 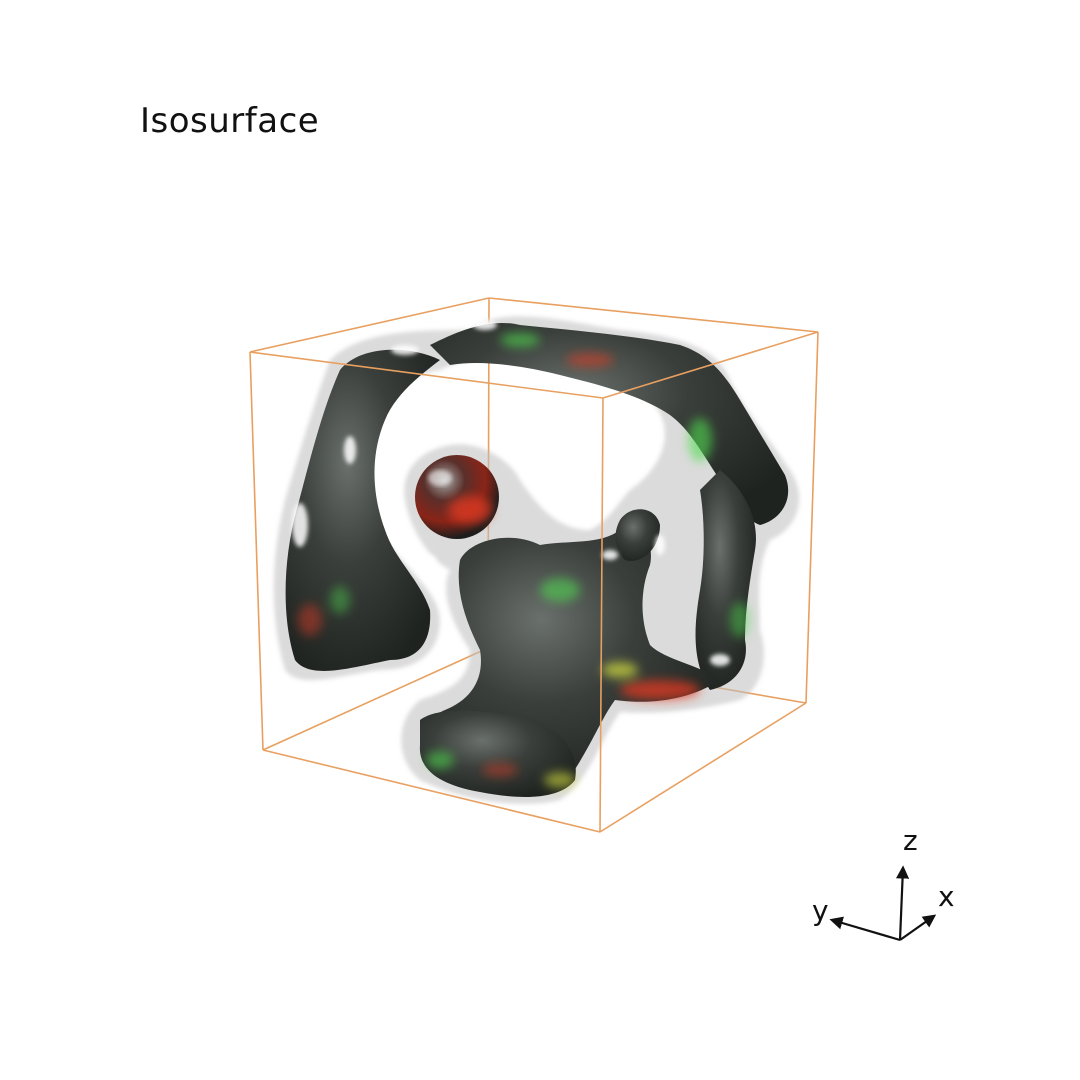 I want to click on isosurface-sphere, so click(x=457, y=497).